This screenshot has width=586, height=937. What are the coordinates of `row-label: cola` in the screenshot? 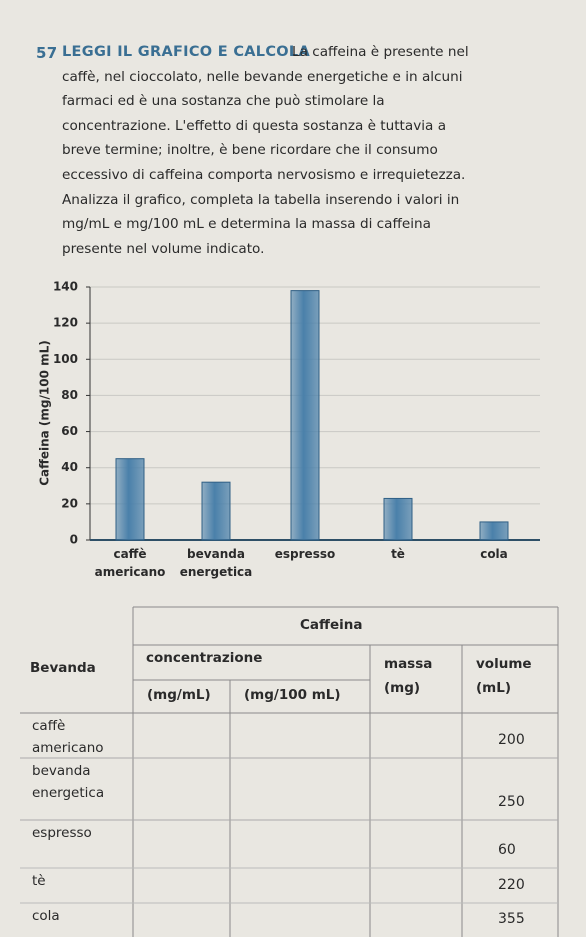 It's located at (46, 916).